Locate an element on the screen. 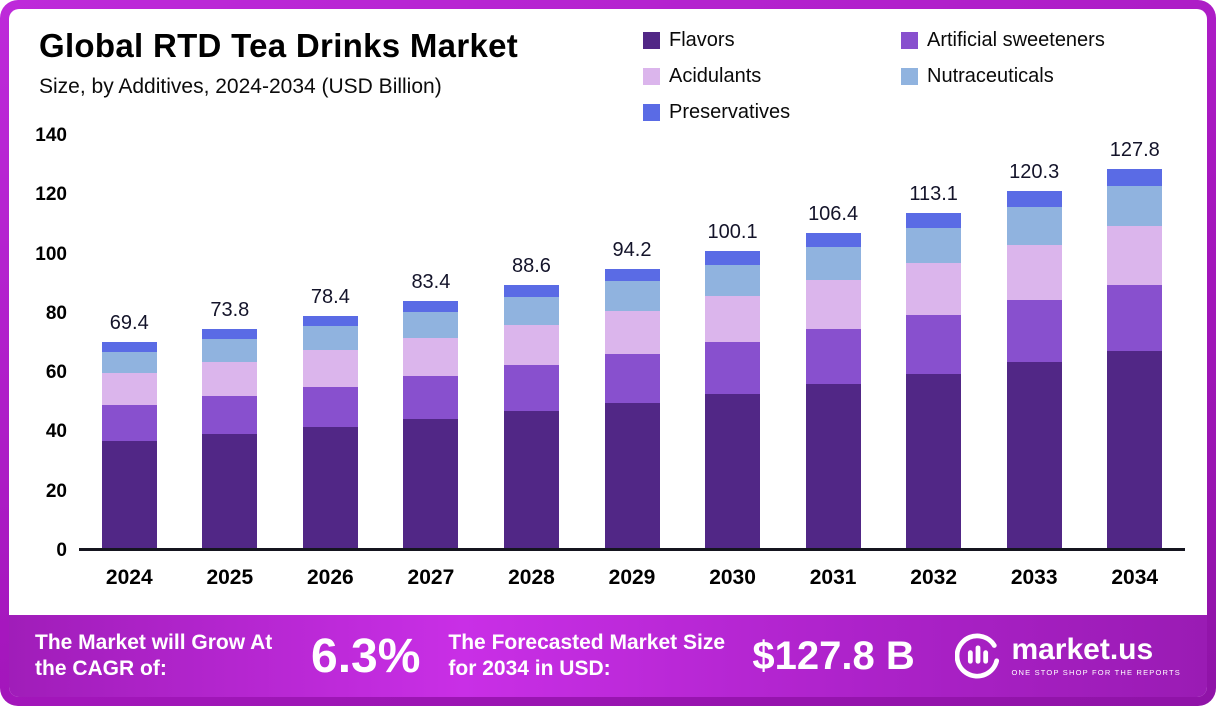  legend-item-preservatives: Preservatives is located at coordinates (772, 112).